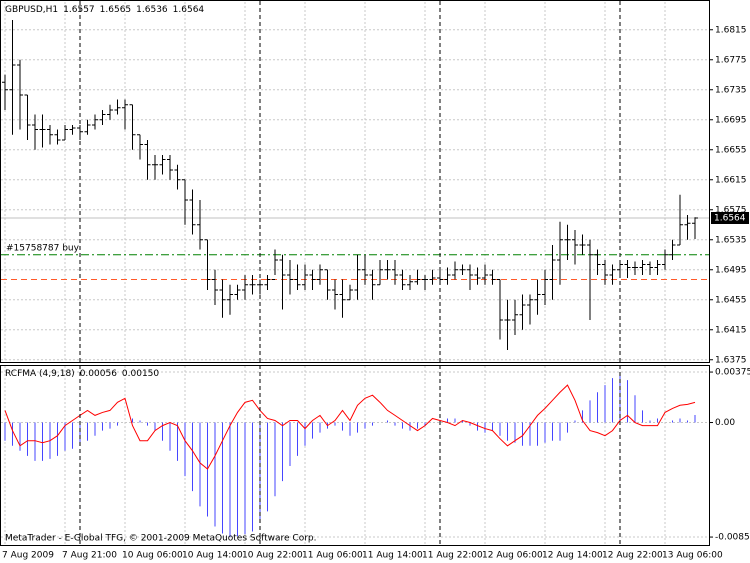 The image size is (750, 563). Describe the element at coordinates (189, 10) in the screenshot. I see `last-close: 1.6564` at that location.